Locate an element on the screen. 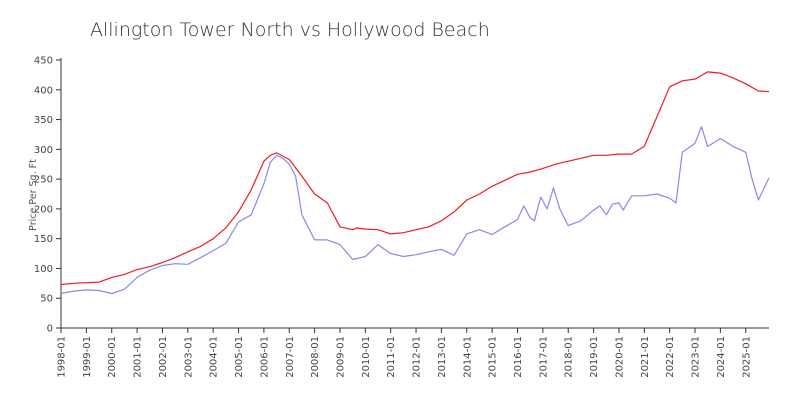  x-tick-label: 2016-01 is located at coordinates (518, 357).